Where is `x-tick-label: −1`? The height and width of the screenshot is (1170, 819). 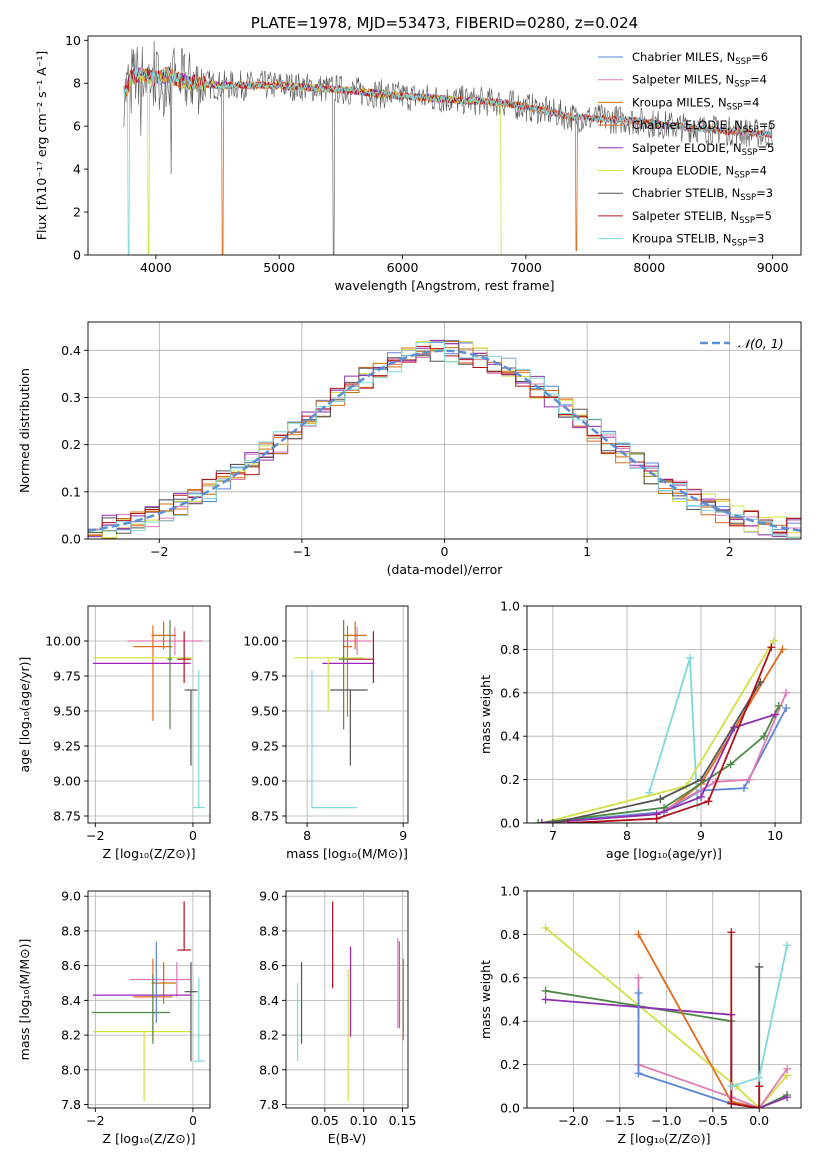
x-tick-label: −1 is located at coordinates (302, 551).